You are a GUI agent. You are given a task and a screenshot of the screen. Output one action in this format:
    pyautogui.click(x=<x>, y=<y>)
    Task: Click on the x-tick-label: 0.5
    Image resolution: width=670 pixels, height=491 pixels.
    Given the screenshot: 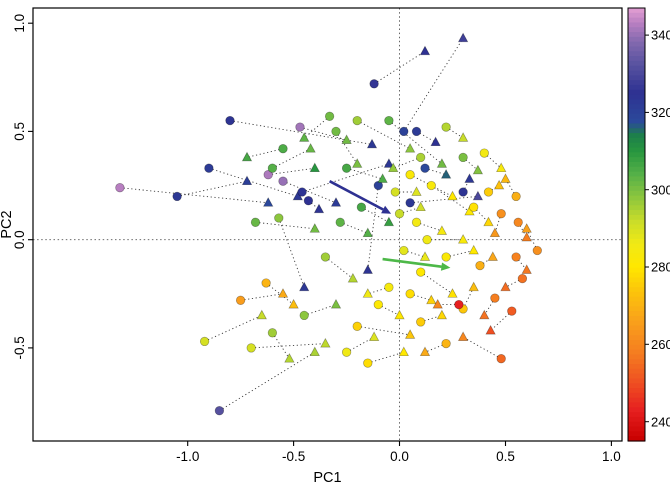 What is the action you would take?
    pyautogui.click(x=505, y=456)
    